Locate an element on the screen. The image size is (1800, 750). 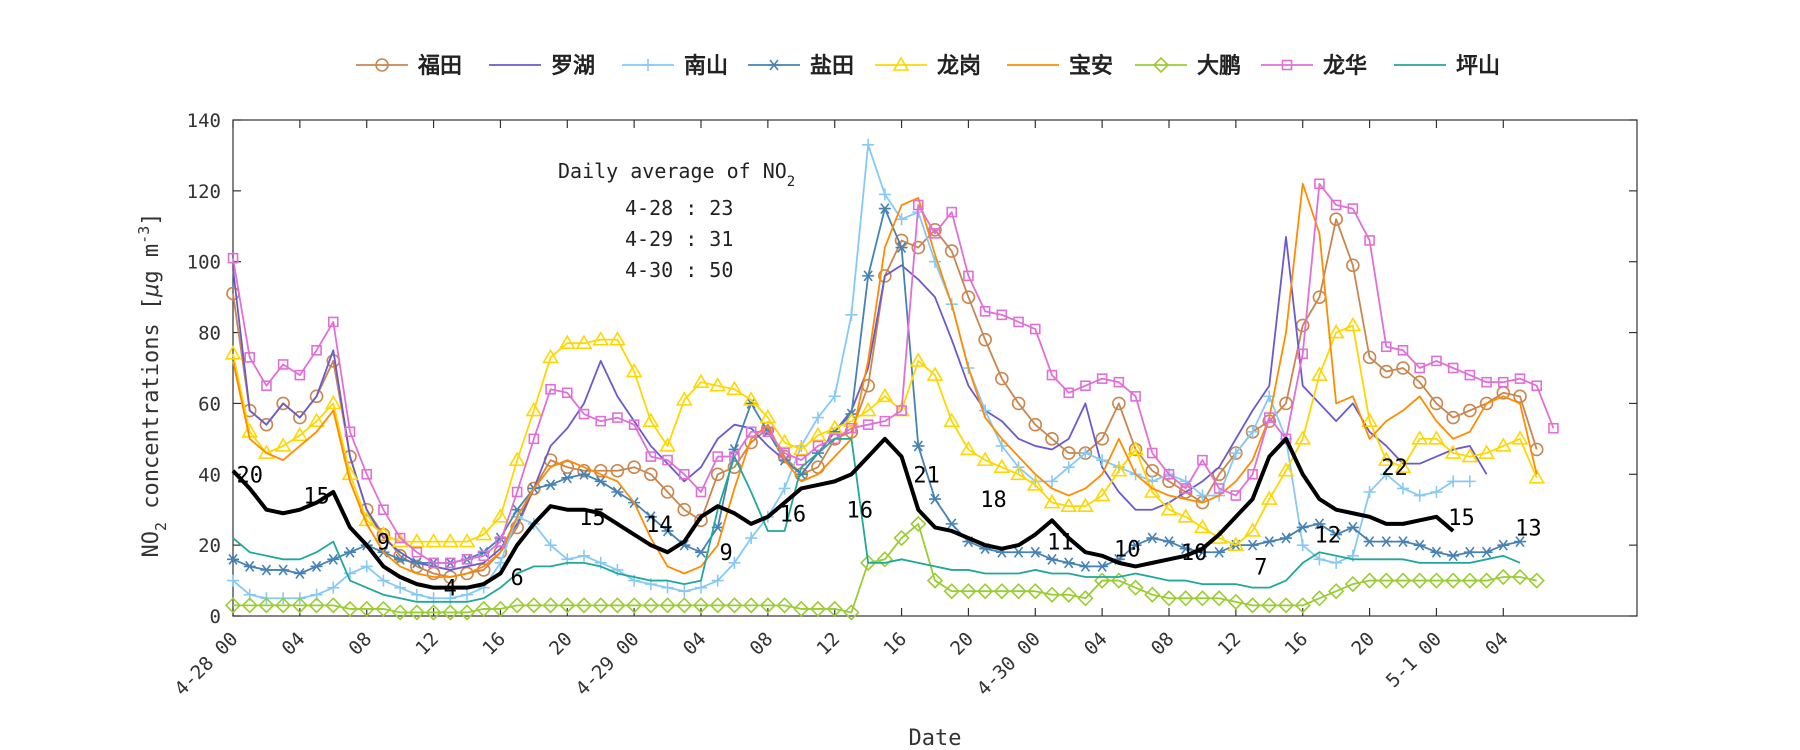
y-axis-label: NO2 concentrations [μg m-3] is located at coordinates (152, 384).